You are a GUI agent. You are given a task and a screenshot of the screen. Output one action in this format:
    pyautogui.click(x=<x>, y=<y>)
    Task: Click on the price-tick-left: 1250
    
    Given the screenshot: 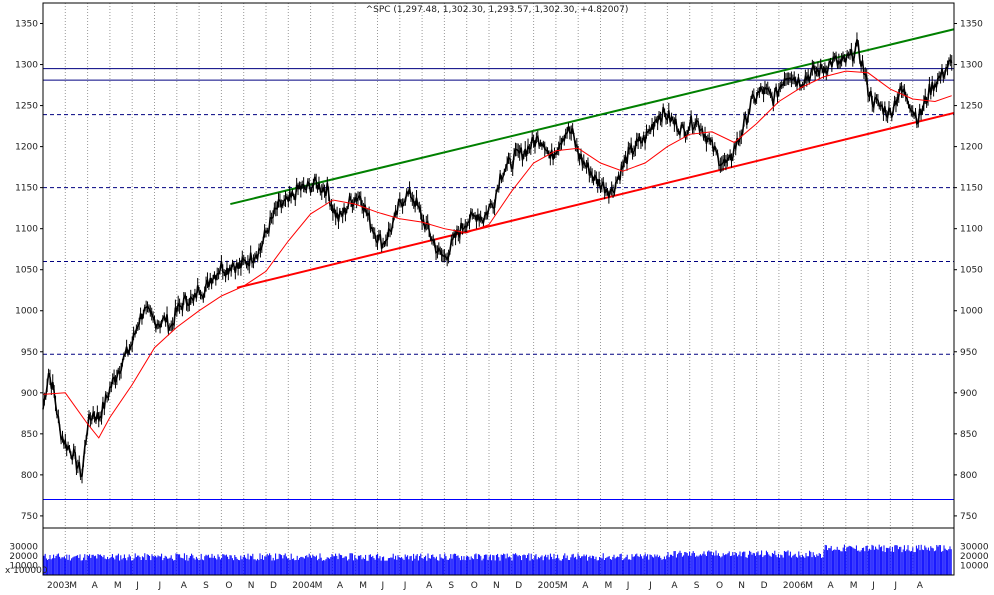 What is the action you would take?
    pyautogui.click(x=26, y=107)
    